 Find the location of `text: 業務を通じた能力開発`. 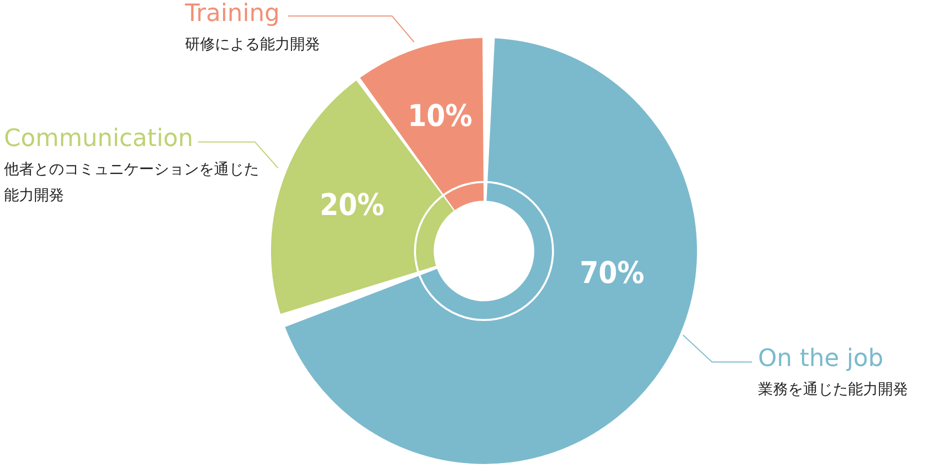

text: 業務を通じた能力開発 is located at coordinates (833, 389).